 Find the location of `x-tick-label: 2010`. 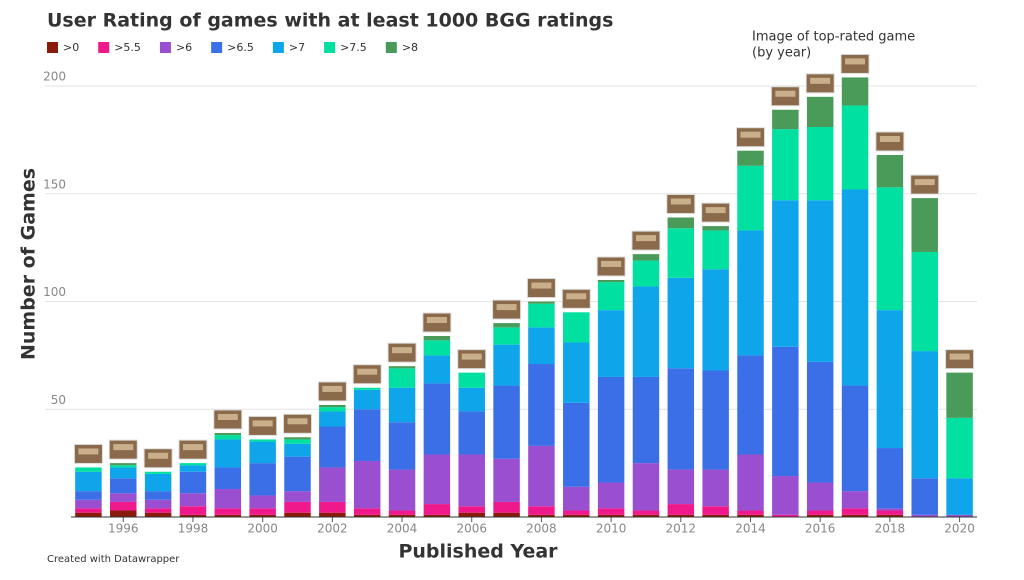

x-tick-label: 2010 is located at coordinates (611, 529).